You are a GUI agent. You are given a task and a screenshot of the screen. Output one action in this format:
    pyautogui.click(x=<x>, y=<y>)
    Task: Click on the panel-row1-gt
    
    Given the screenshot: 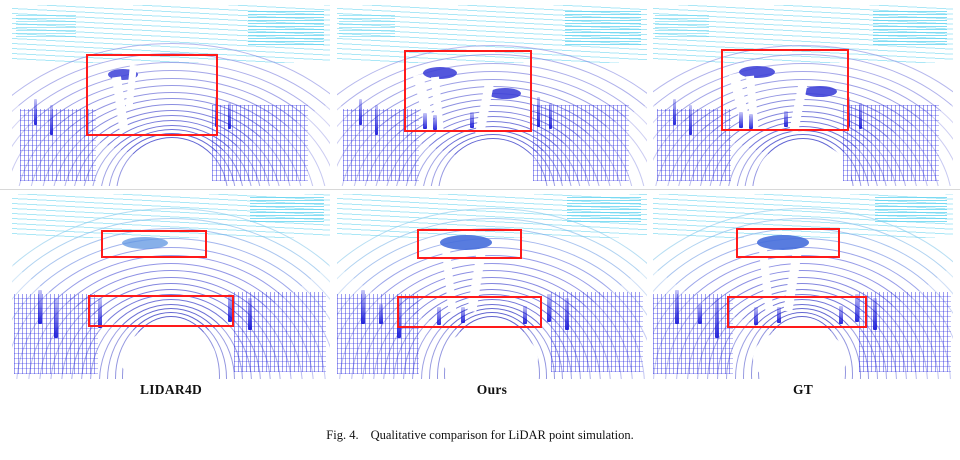 What is the action you would take?
    pyautogui.click(x=803, y=95)
    